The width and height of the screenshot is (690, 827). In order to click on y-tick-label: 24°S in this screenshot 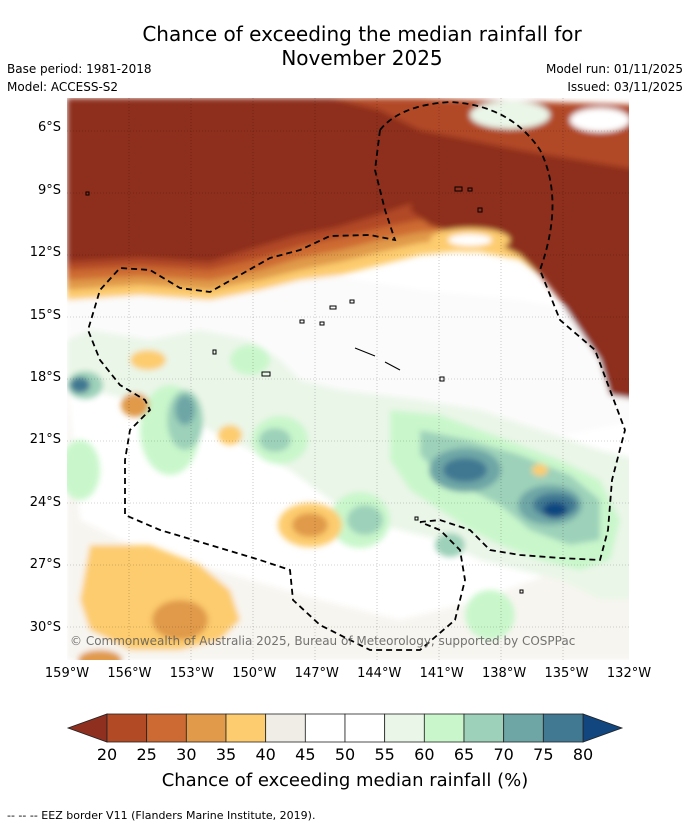, I will do `click(45, 502)`.